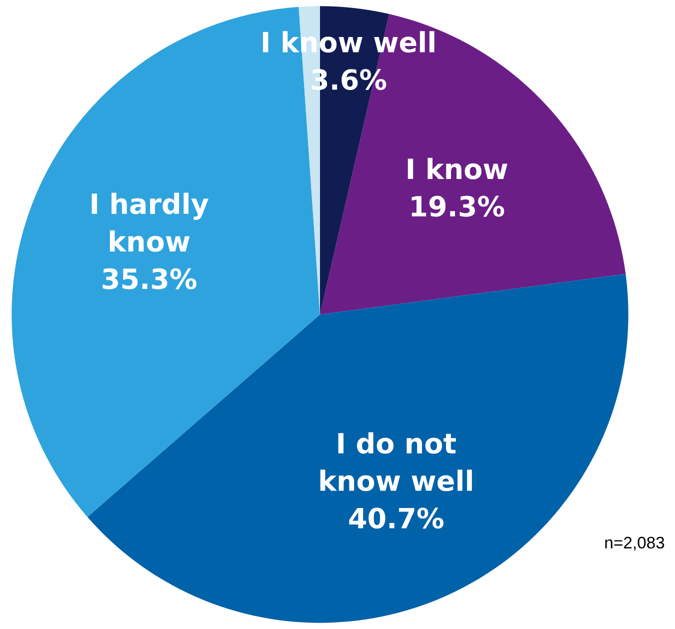 Image resolution: width=675 pixels, height=629 pixels. I want to click on text: n=2,083, so click(634, 543).